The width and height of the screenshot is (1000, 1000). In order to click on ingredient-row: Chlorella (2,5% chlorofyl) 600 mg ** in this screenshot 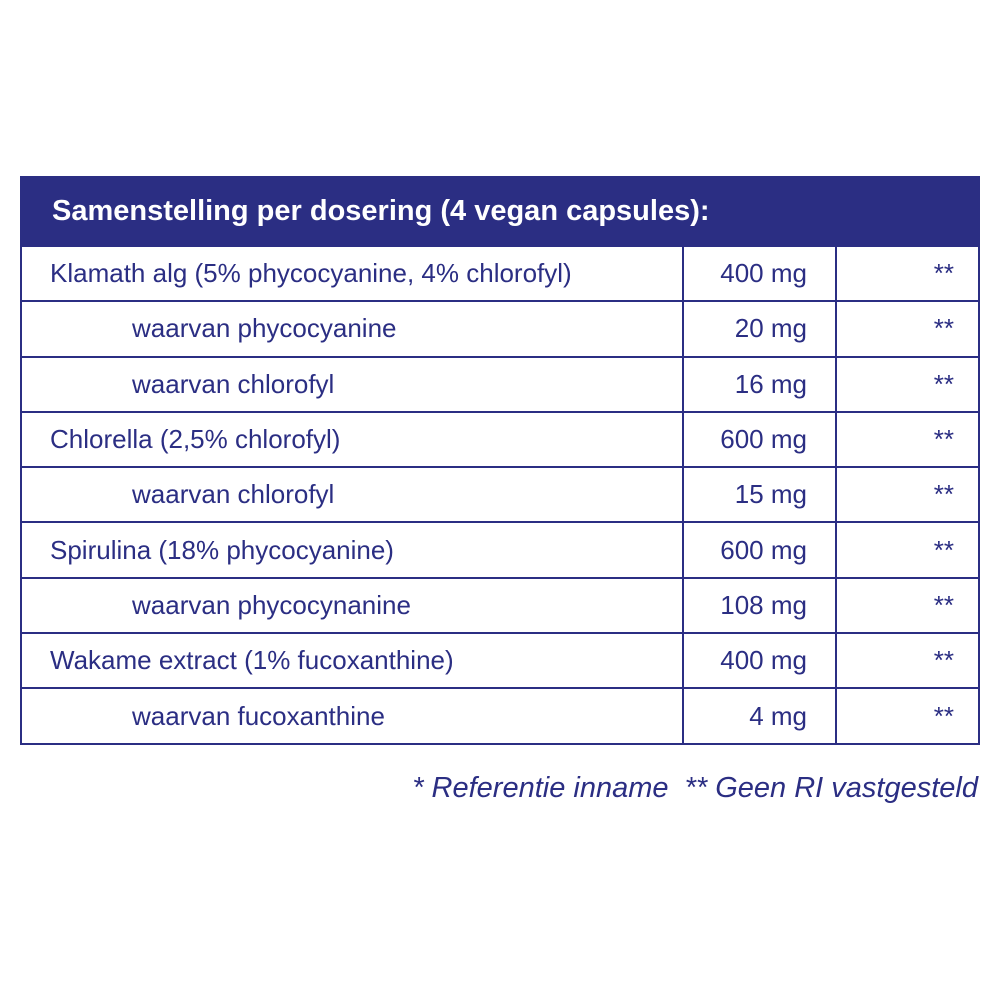, I will do `click(500, 439)`.